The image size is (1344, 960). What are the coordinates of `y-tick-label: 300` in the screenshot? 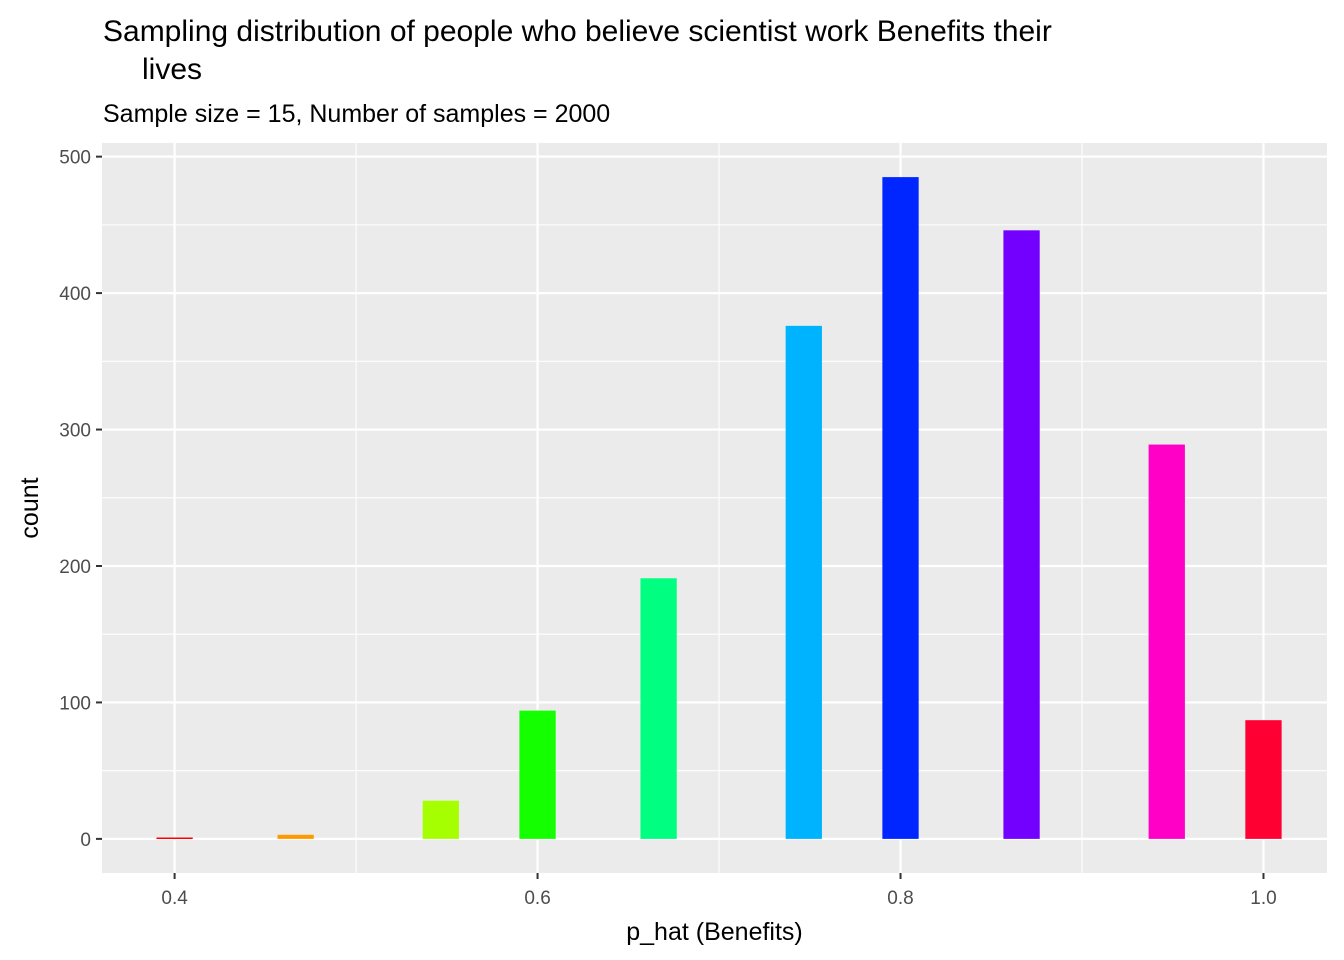 It's located at (75, 431).